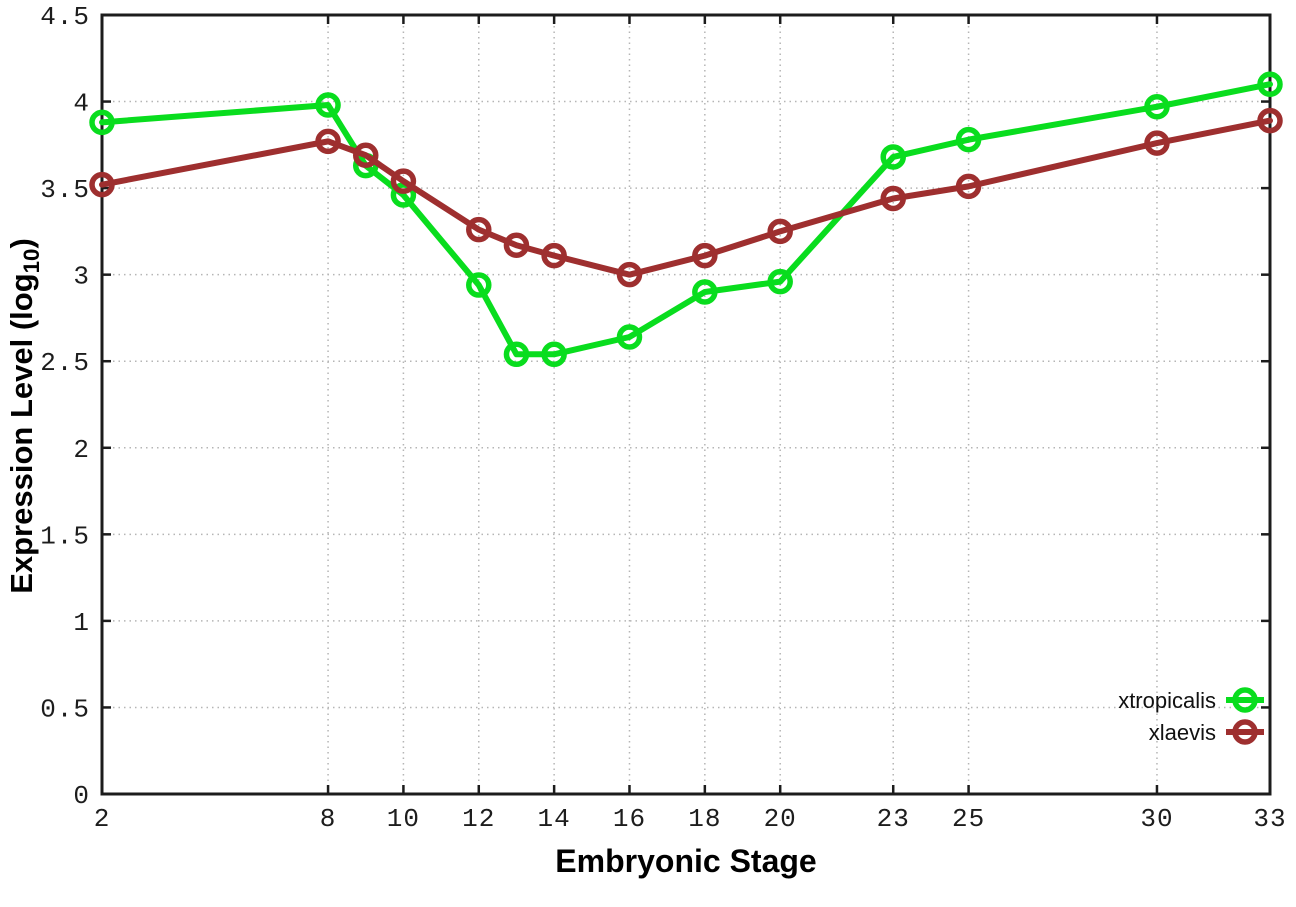 This screenshot has height=907, width=1296. What do you see at coordinates (65, 709) in the screenshot?
I see `y-tick-label-0.5: 0.5` at bounding box center [65, 709].